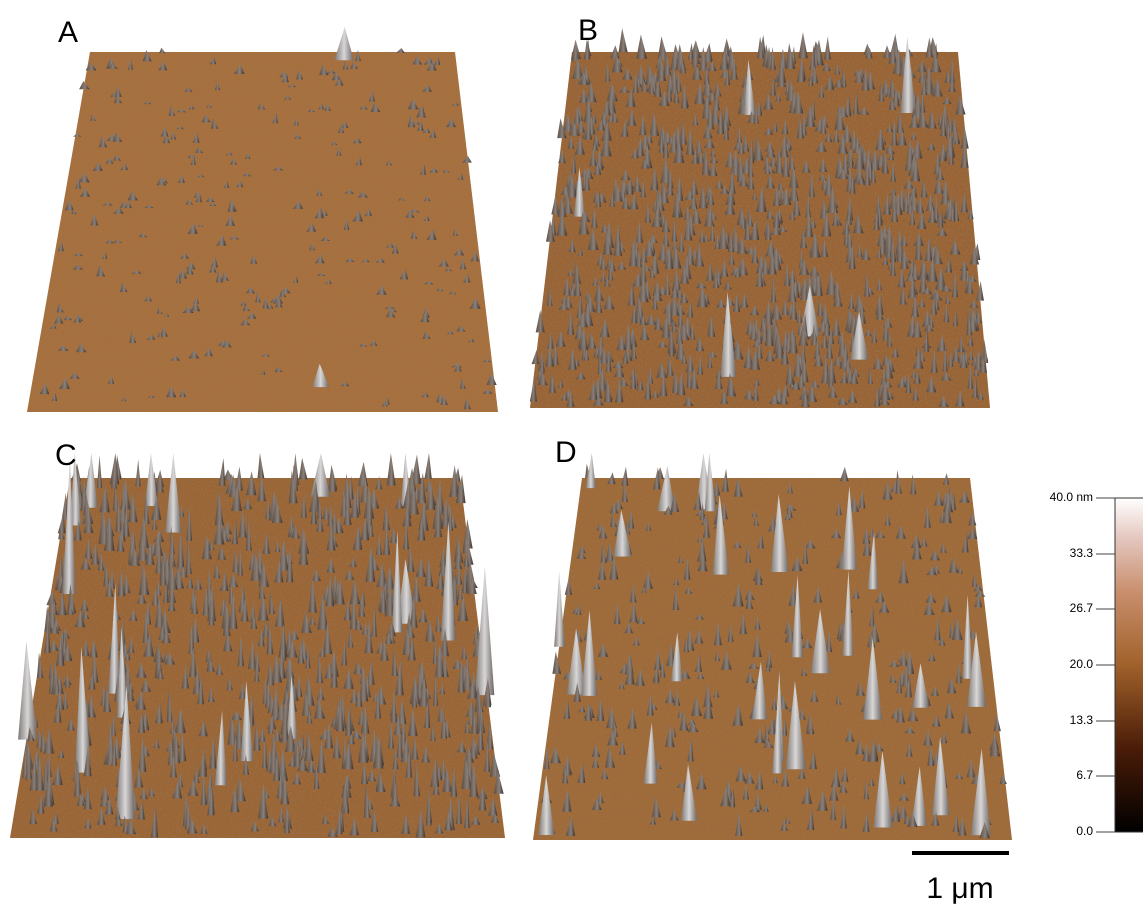 The width and height of the screenshot is (1143, 909). Describe the element at coordinates (66, 455) in the screenshot. I see `panel-label: C` at that location.